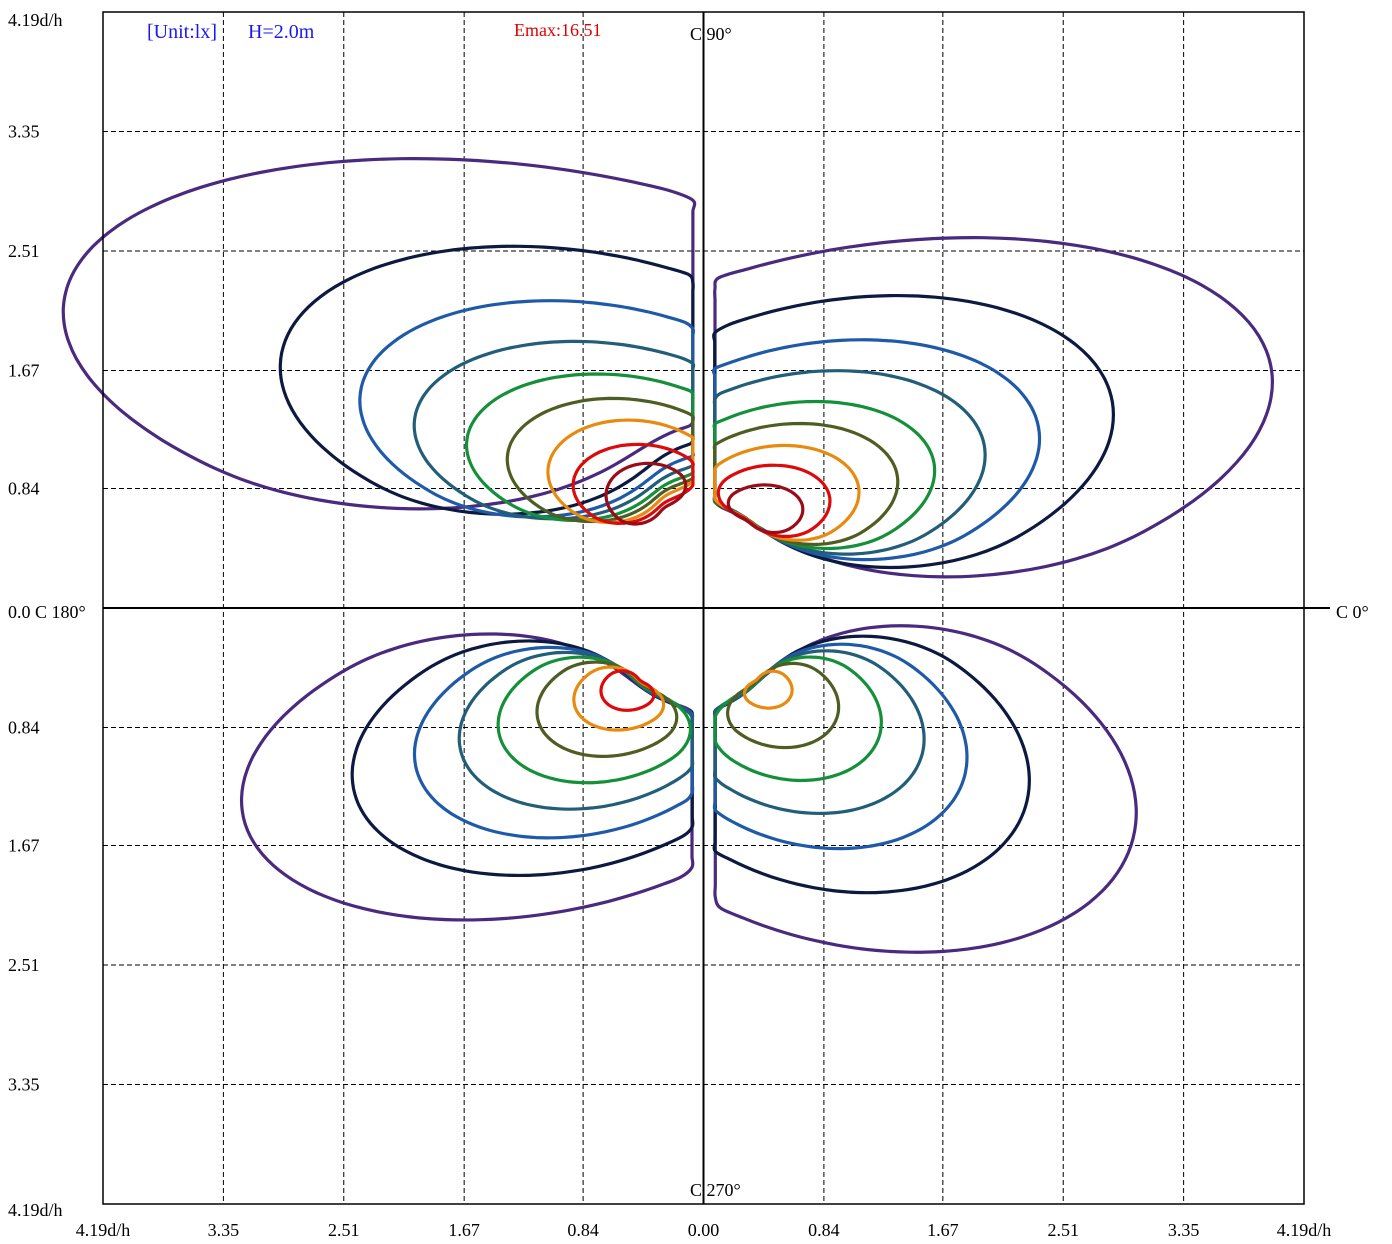 This screenshot has width=1392, height=1244. I want to click on height-label: H=2.0m, so click(281, 32).